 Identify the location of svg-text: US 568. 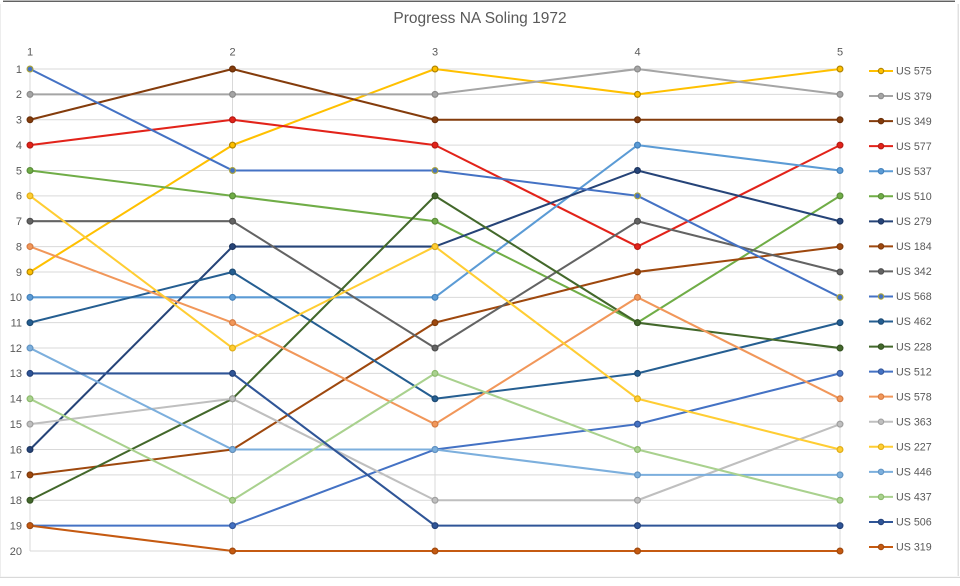
(914, 297).